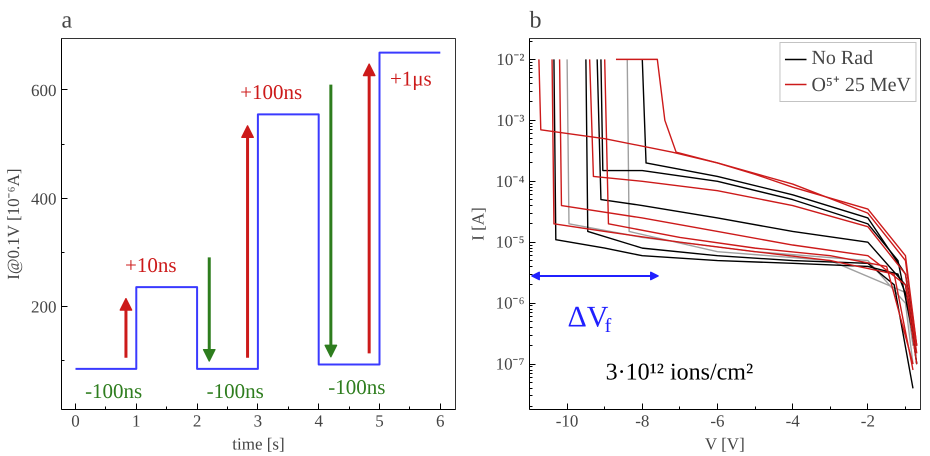 This screenshot has height=456, width=930. What do you see at coordinates (510, 364) in the screenshot?
I see `y-tick-label: 10⁻⁷` at bounding box center [510, 364].